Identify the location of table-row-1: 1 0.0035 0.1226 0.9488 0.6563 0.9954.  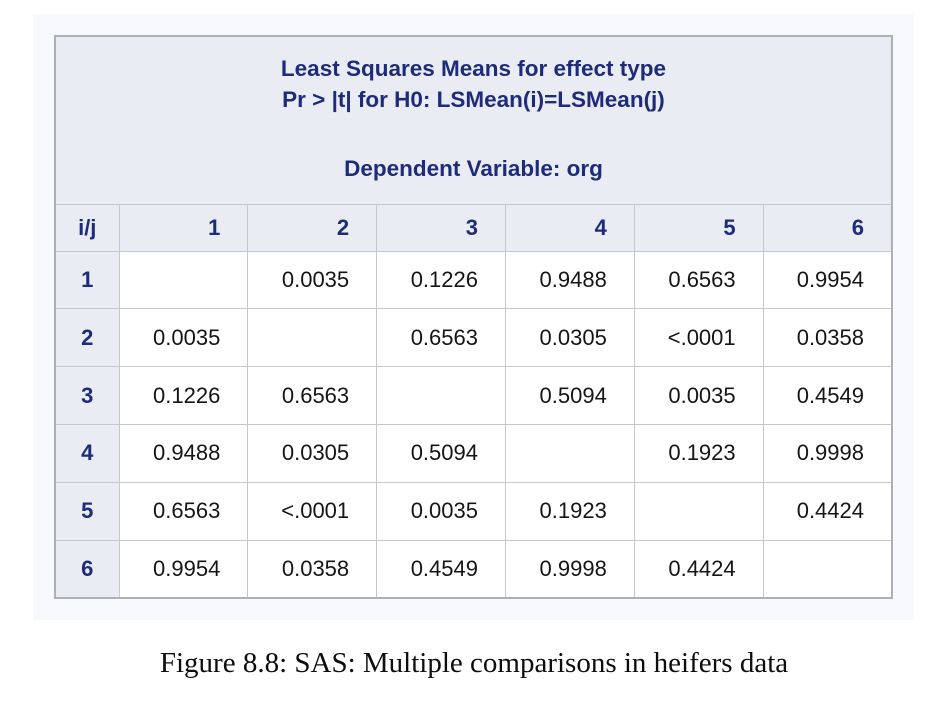
(473, 280).